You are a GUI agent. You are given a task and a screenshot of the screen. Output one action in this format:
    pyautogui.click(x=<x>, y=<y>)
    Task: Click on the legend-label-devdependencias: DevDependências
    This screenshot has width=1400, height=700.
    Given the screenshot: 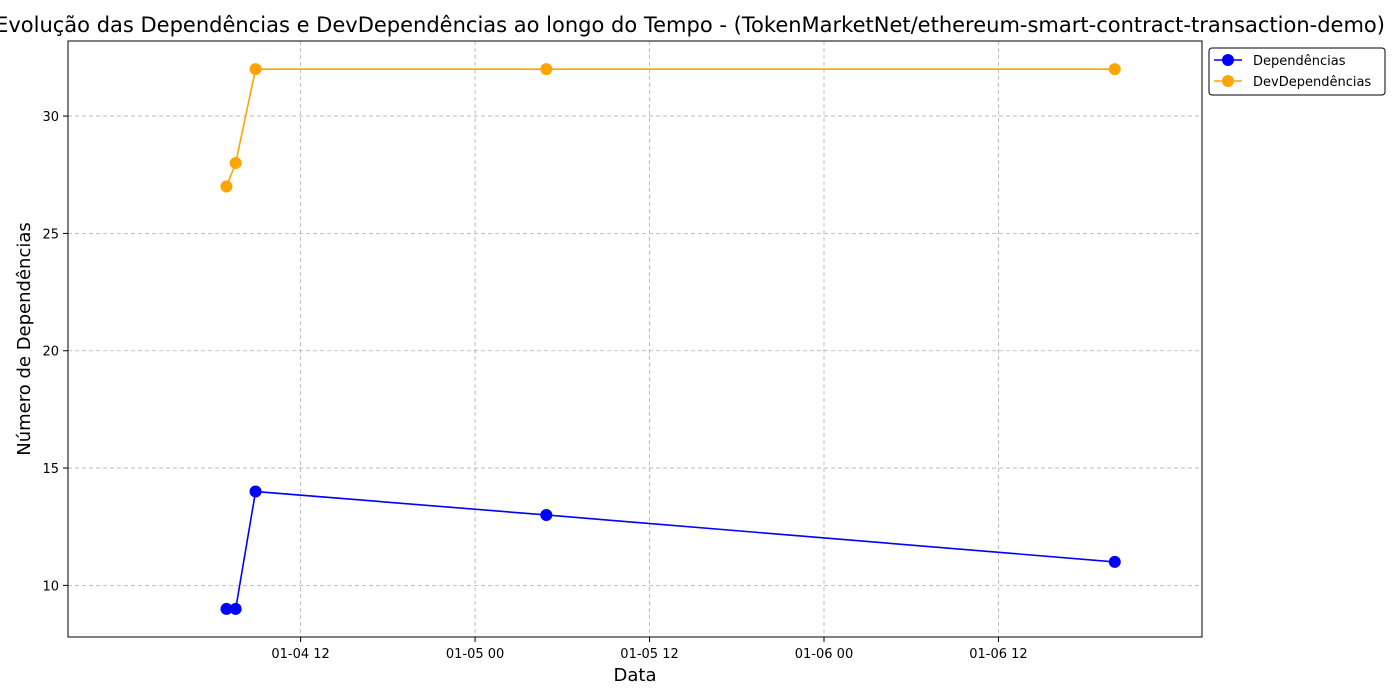 What is the action you would take?
    pyautogui.click(x=1312, y=82)
    